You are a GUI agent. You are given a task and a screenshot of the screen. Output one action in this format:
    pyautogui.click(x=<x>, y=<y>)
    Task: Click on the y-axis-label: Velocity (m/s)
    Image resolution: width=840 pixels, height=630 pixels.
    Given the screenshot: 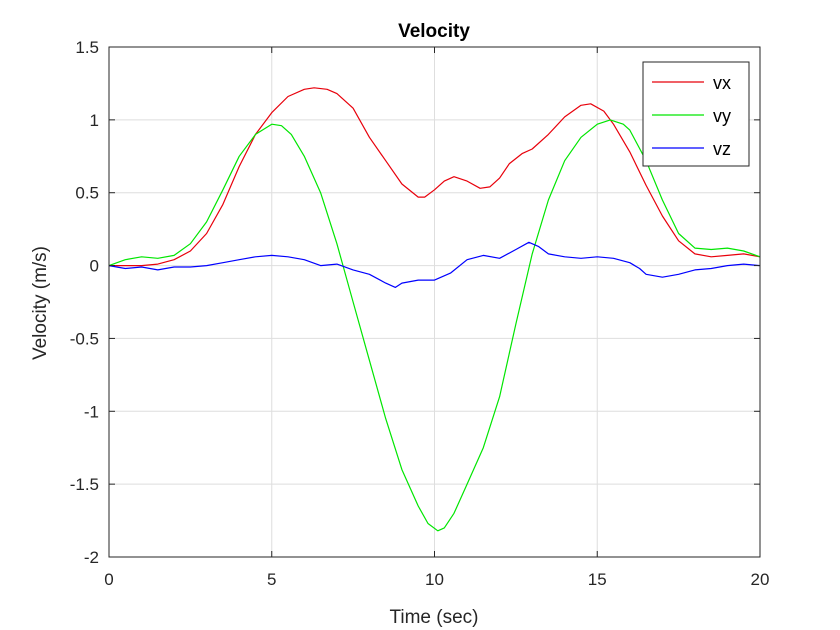 What is the action you would take?
    pyautogui.click(x=40, y=303)
    